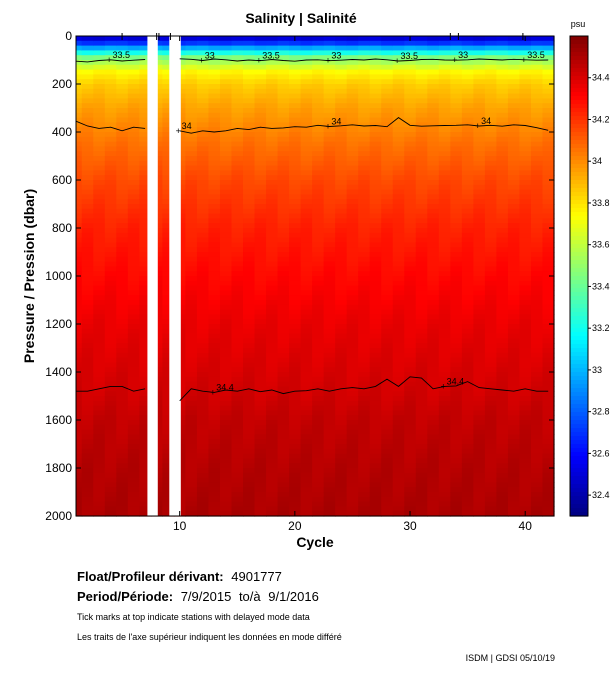 The height and width of the screenshot is (675, 611). Describe the element at coordinates (579, 276) in the screenshot. I see `colorbar-frame` at that location.